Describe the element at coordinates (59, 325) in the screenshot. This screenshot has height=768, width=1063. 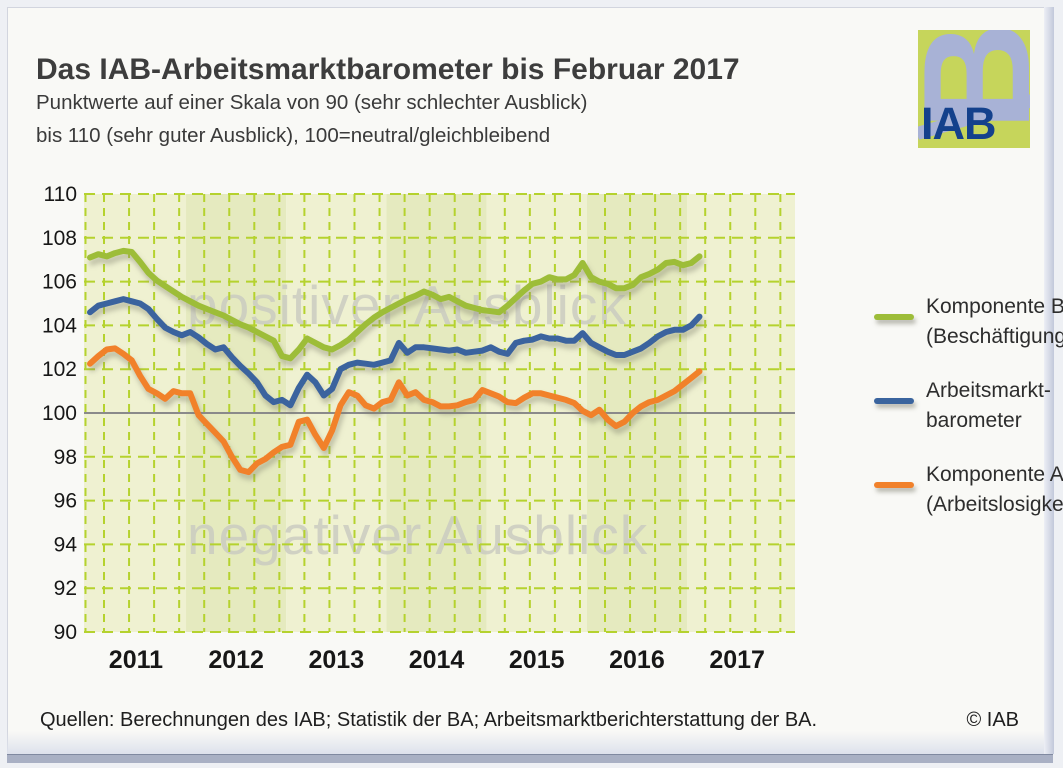
I see `y-tick-label: 104` at that location.